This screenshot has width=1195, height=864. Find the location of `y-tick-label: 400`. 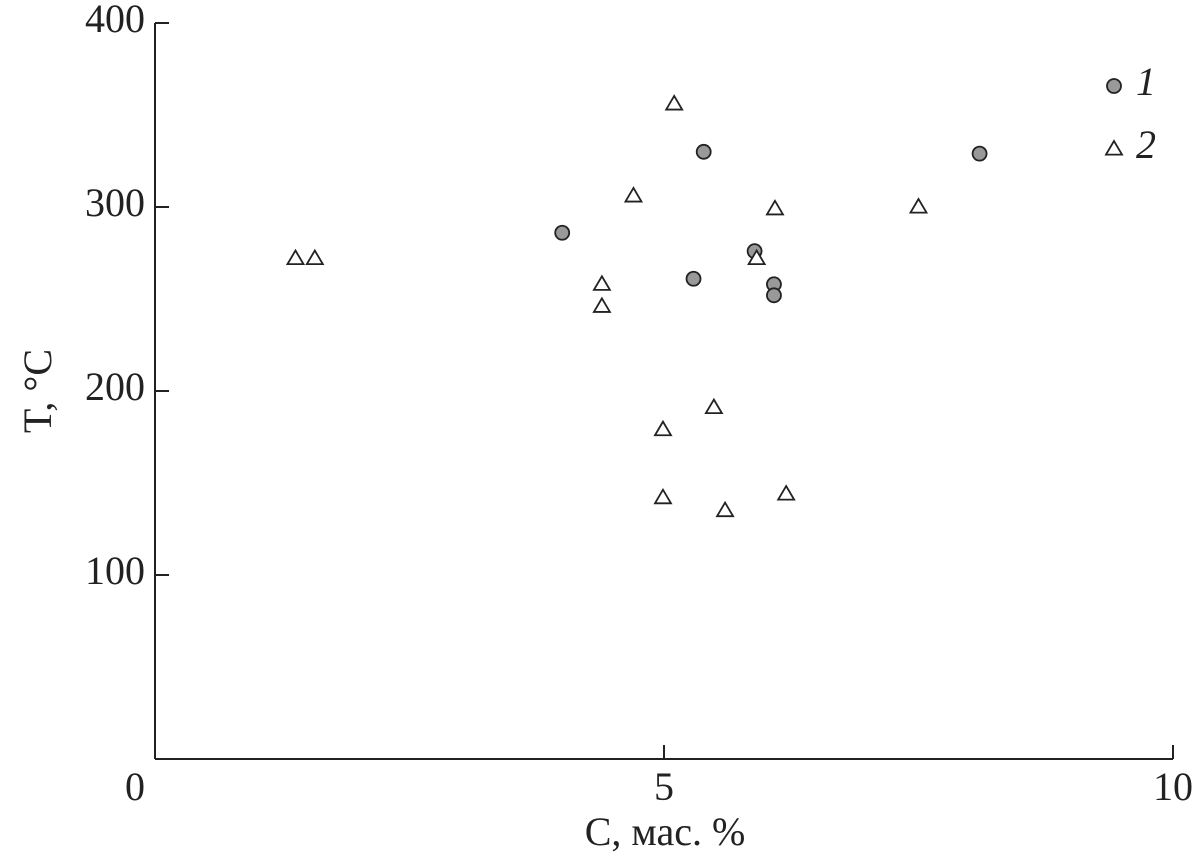

y-tick-label: 400 is located at coordinates (115, 20).